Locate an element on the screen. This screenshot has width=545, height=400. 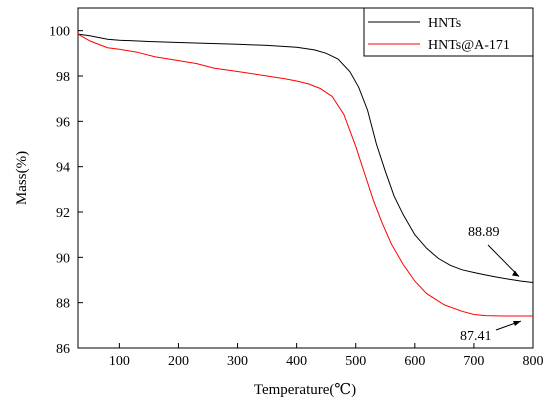
x-tick-label: 500 is located at coordinates (355, 361).